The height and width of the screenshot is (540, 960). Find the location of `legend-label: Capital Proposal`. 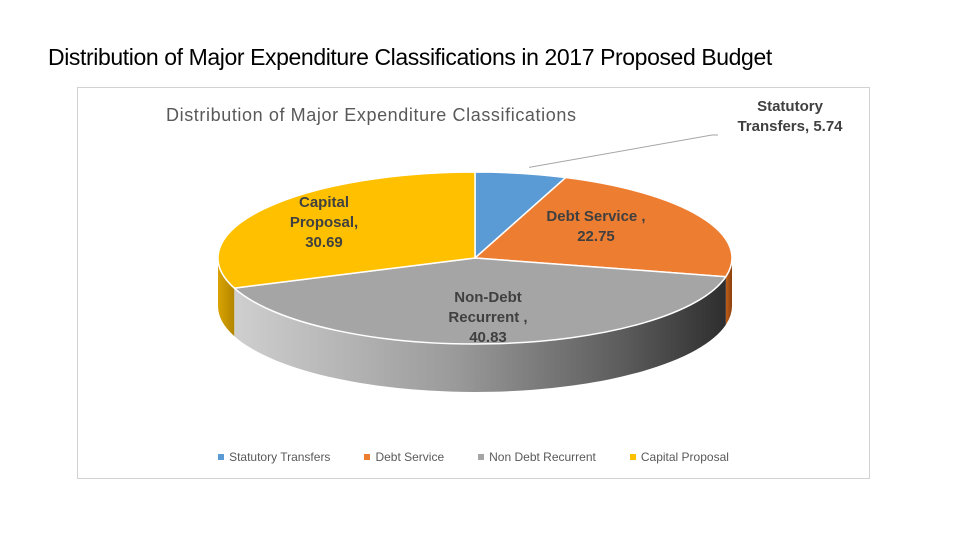

legend-label: Capital Proposal is located at coordinates (684, 457).